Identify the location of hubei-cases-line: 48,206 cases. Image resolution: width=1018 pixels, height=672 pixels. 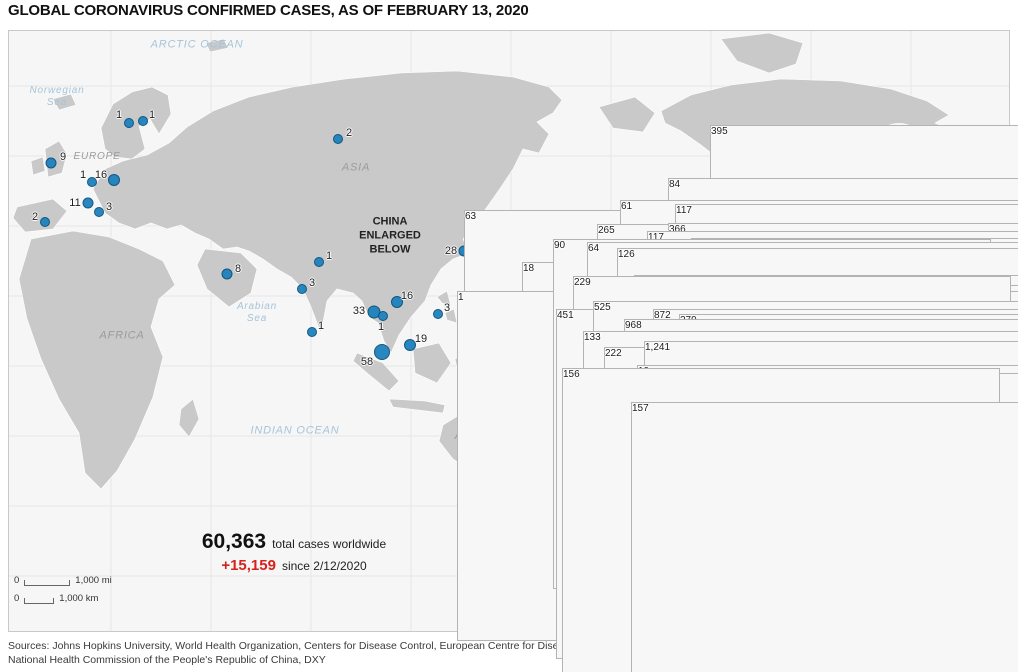
(647, 536).